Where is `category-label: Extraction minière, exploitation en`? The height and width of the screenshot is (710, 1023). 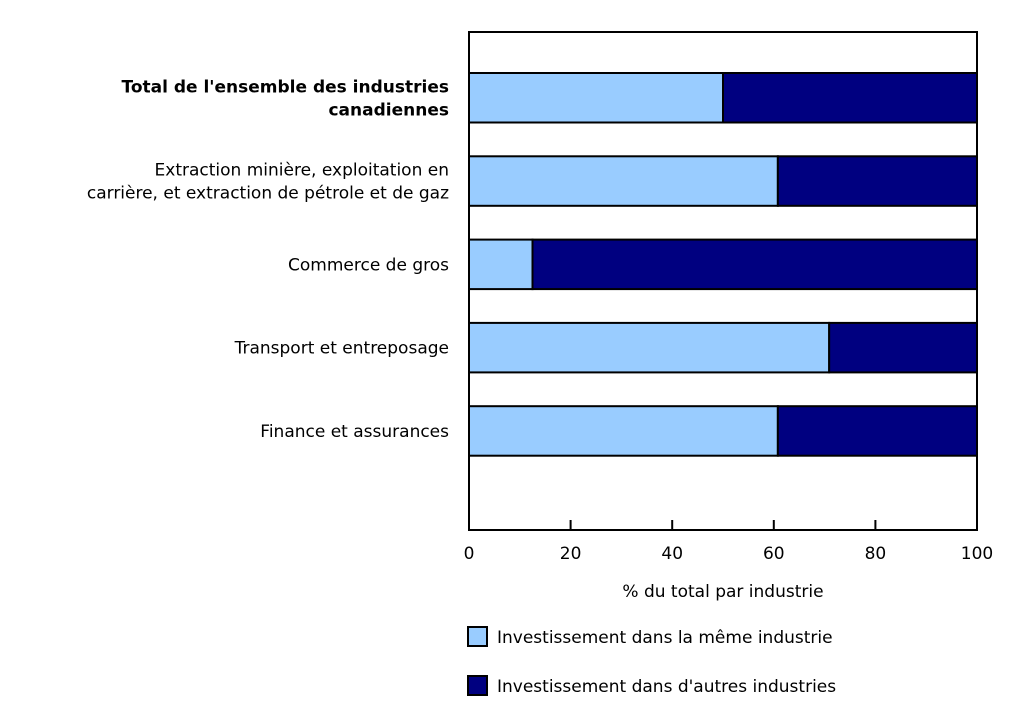 category-label: Extraction minière, exploitation en is located at coordinates (302, 171).